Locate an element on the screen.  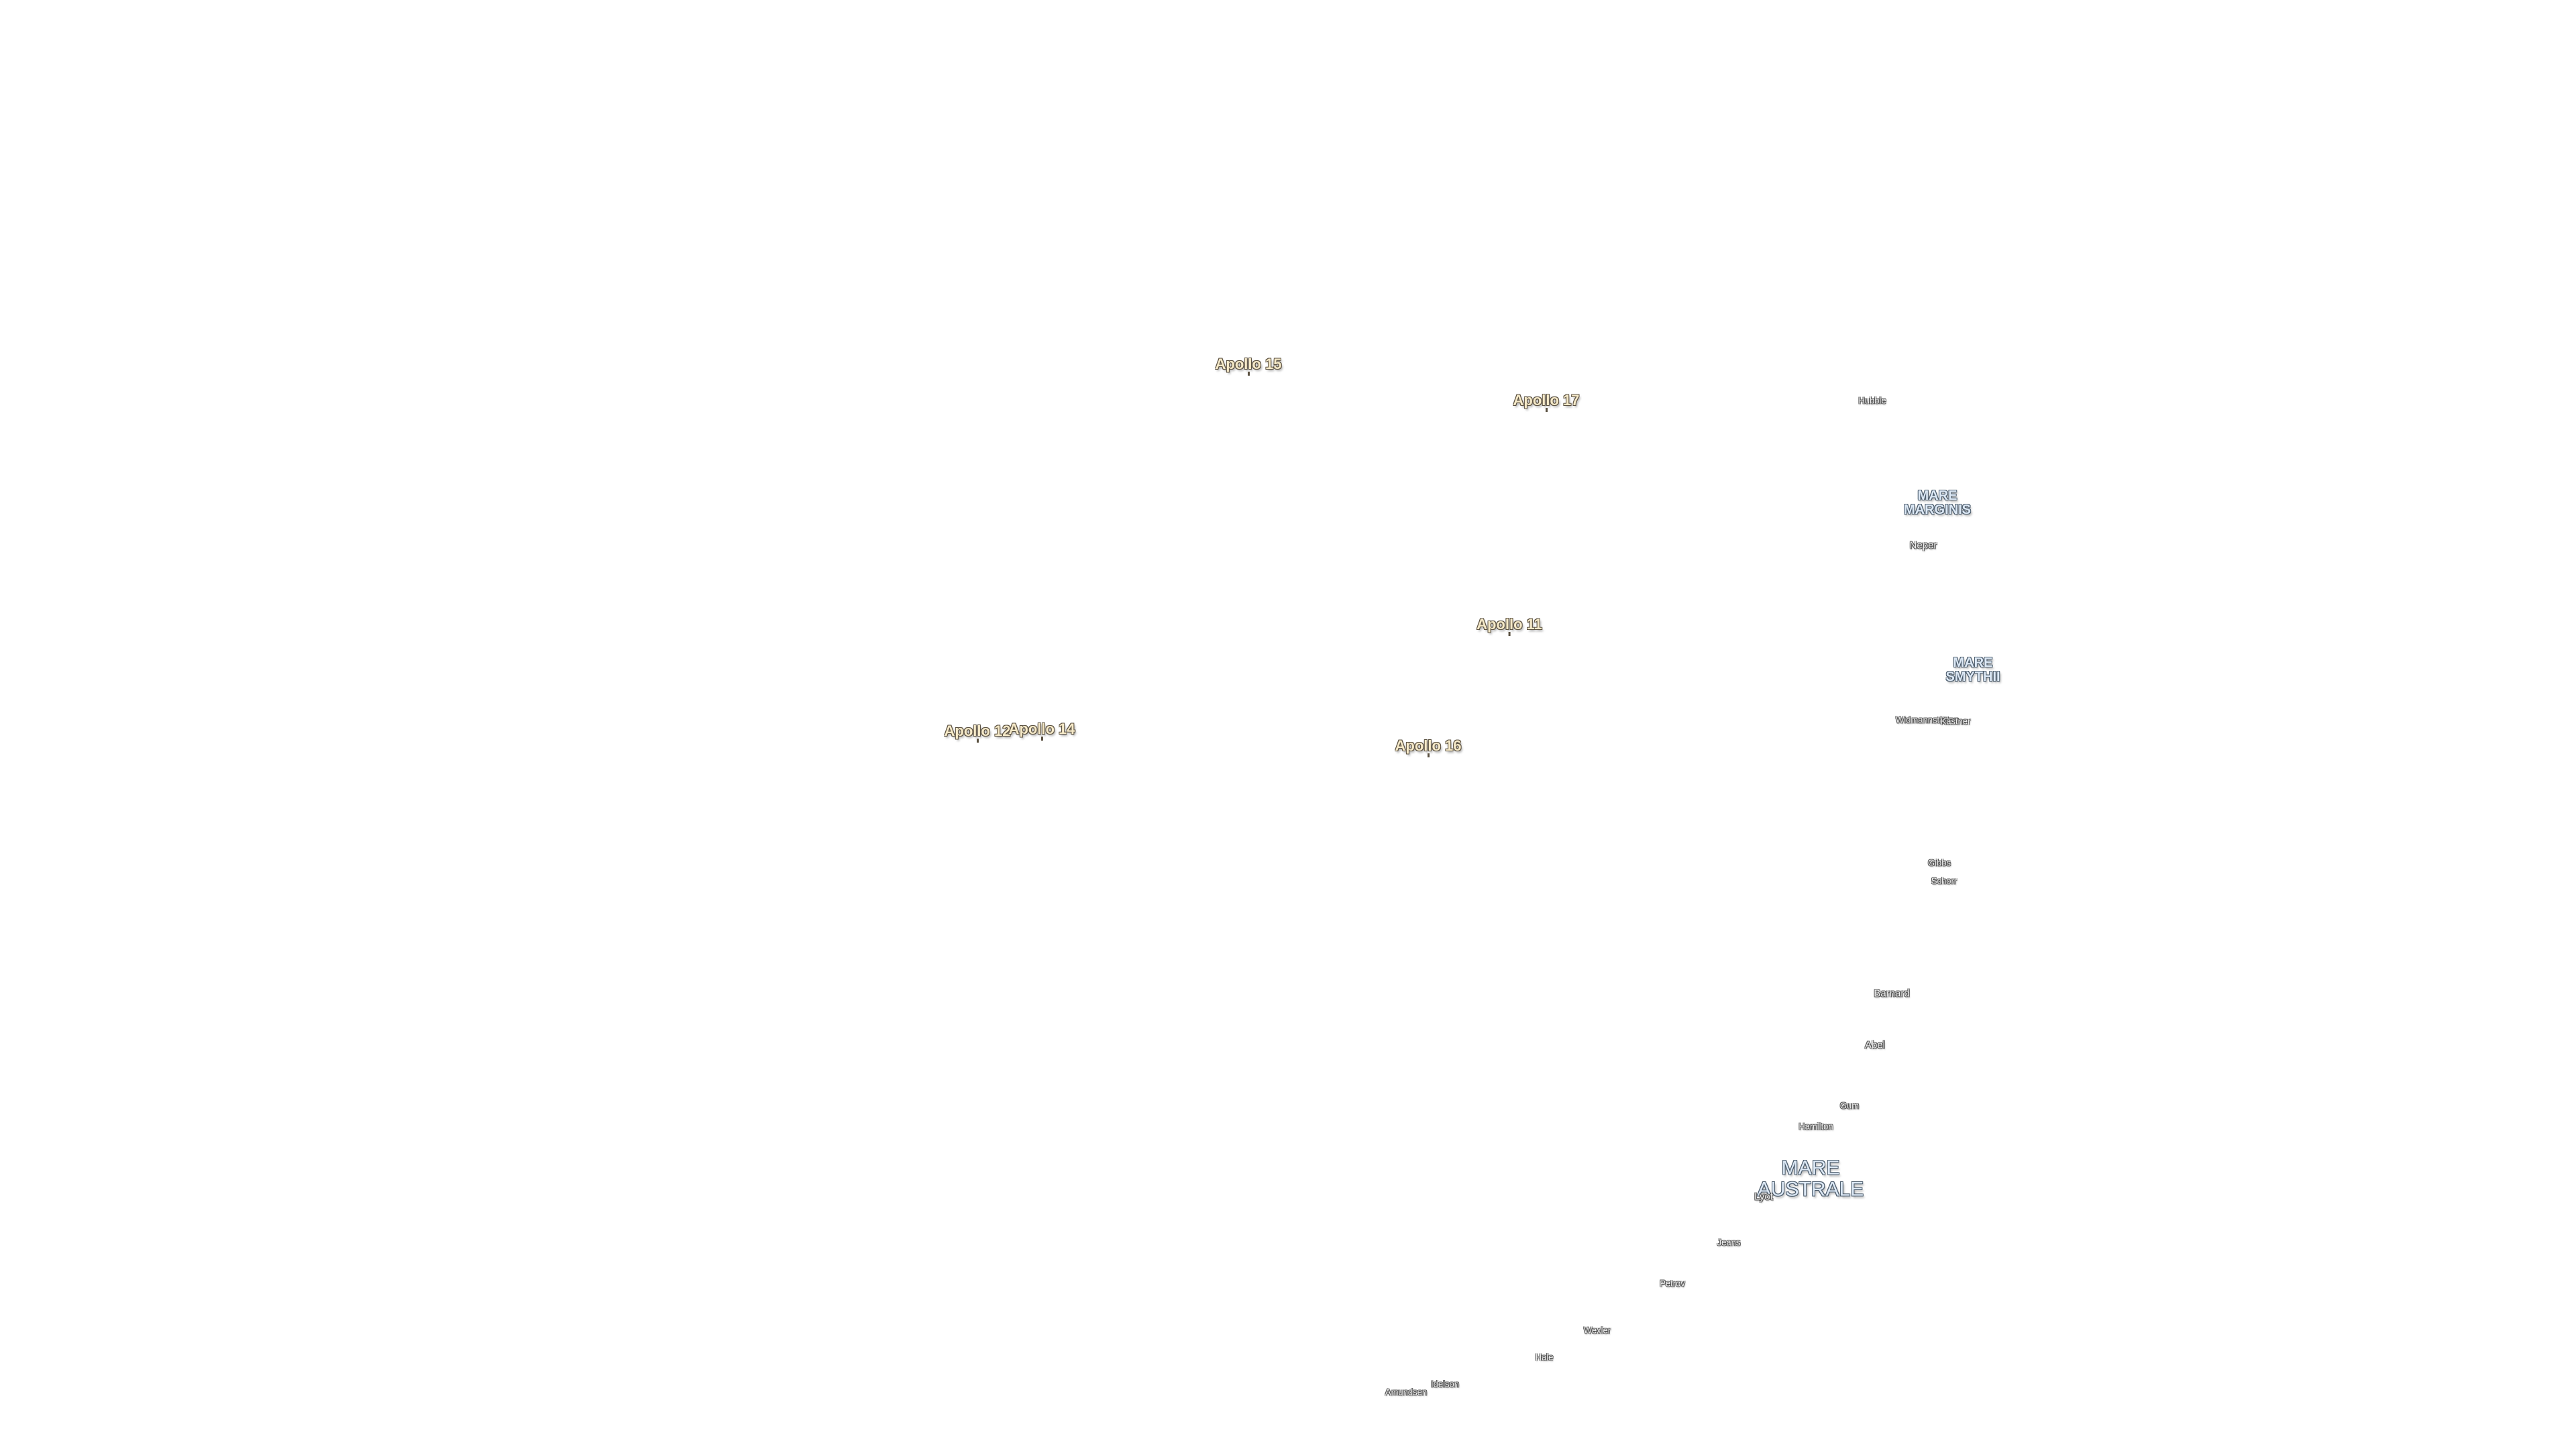
mare-australe-label: MARE AUSTRALE is located at coordinates (1810, 1178).